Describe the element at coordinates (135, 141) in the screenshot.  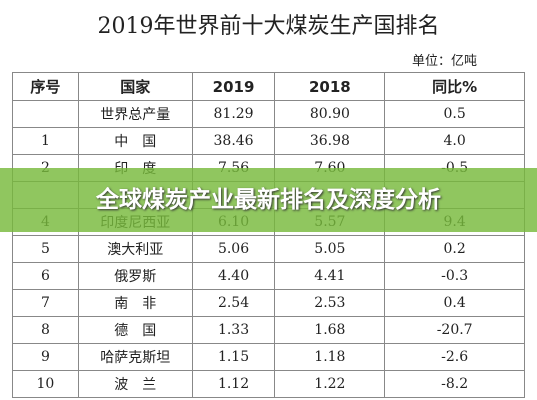
I see `cell: 中 国` at that location.